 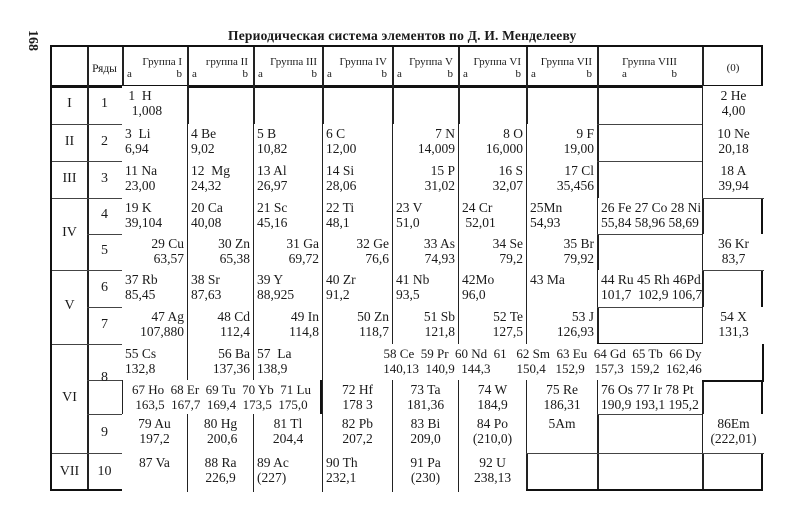 I want to click on element-cell: 34 Se 79,2, so click(x=492, y=252).